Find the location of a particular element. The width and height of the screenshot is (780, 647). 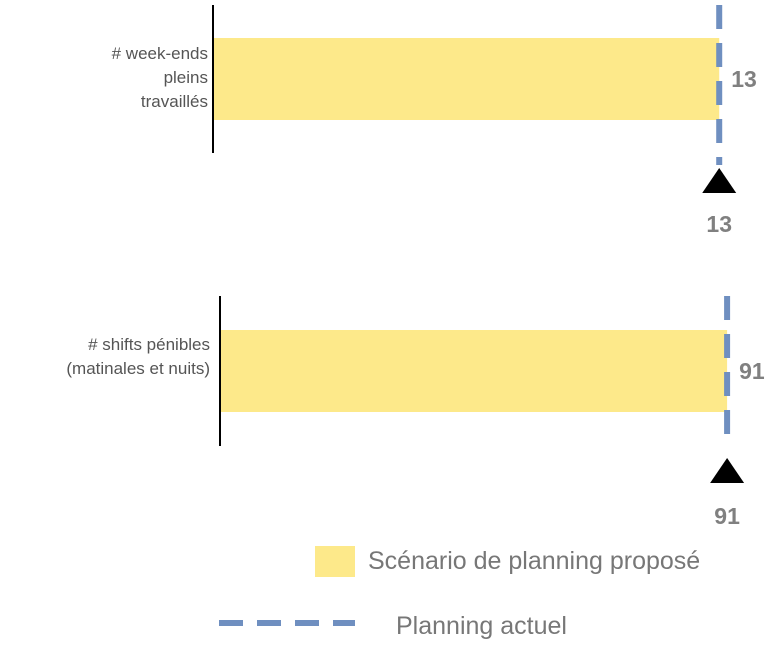

category-label-line: travaillés is located at coordinates (174, 101).